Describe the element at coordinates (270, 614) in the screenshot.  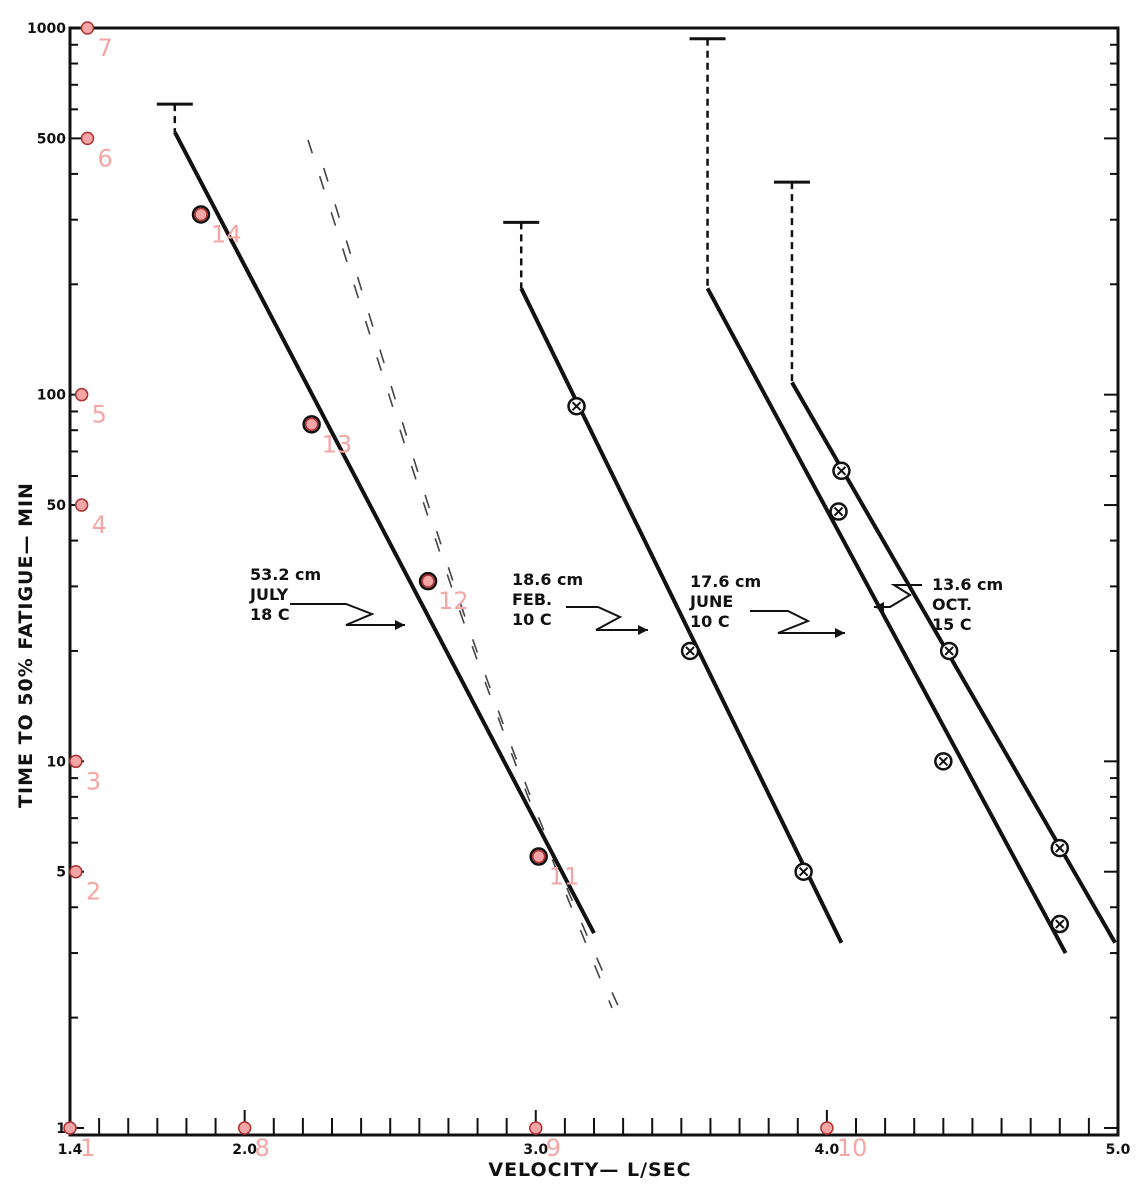
I see `series-label: 18 C` at that location.